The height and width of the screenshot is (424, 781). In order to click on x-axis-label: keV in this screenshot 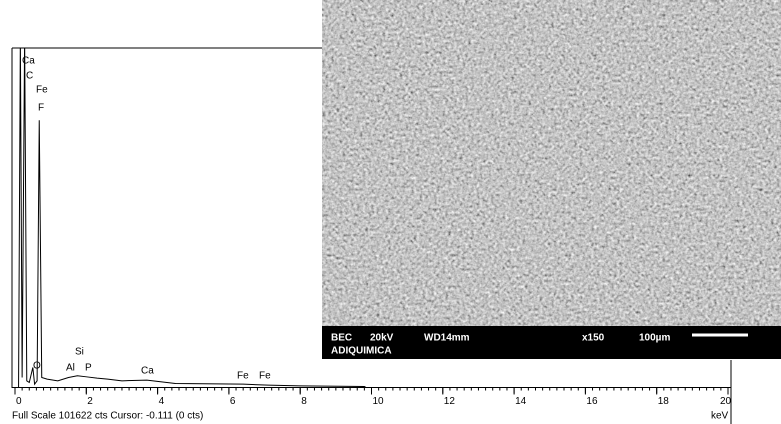, I will do `click(720, 416)`.